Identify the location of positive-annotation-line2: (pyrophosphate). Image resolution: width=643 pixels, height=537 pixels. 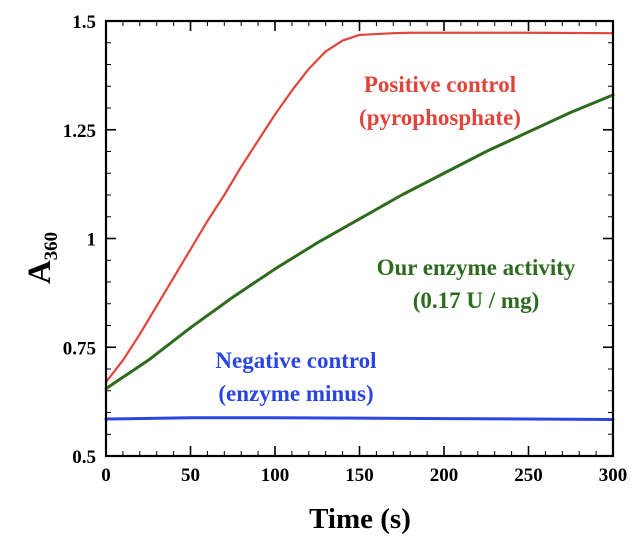
(440, 117).